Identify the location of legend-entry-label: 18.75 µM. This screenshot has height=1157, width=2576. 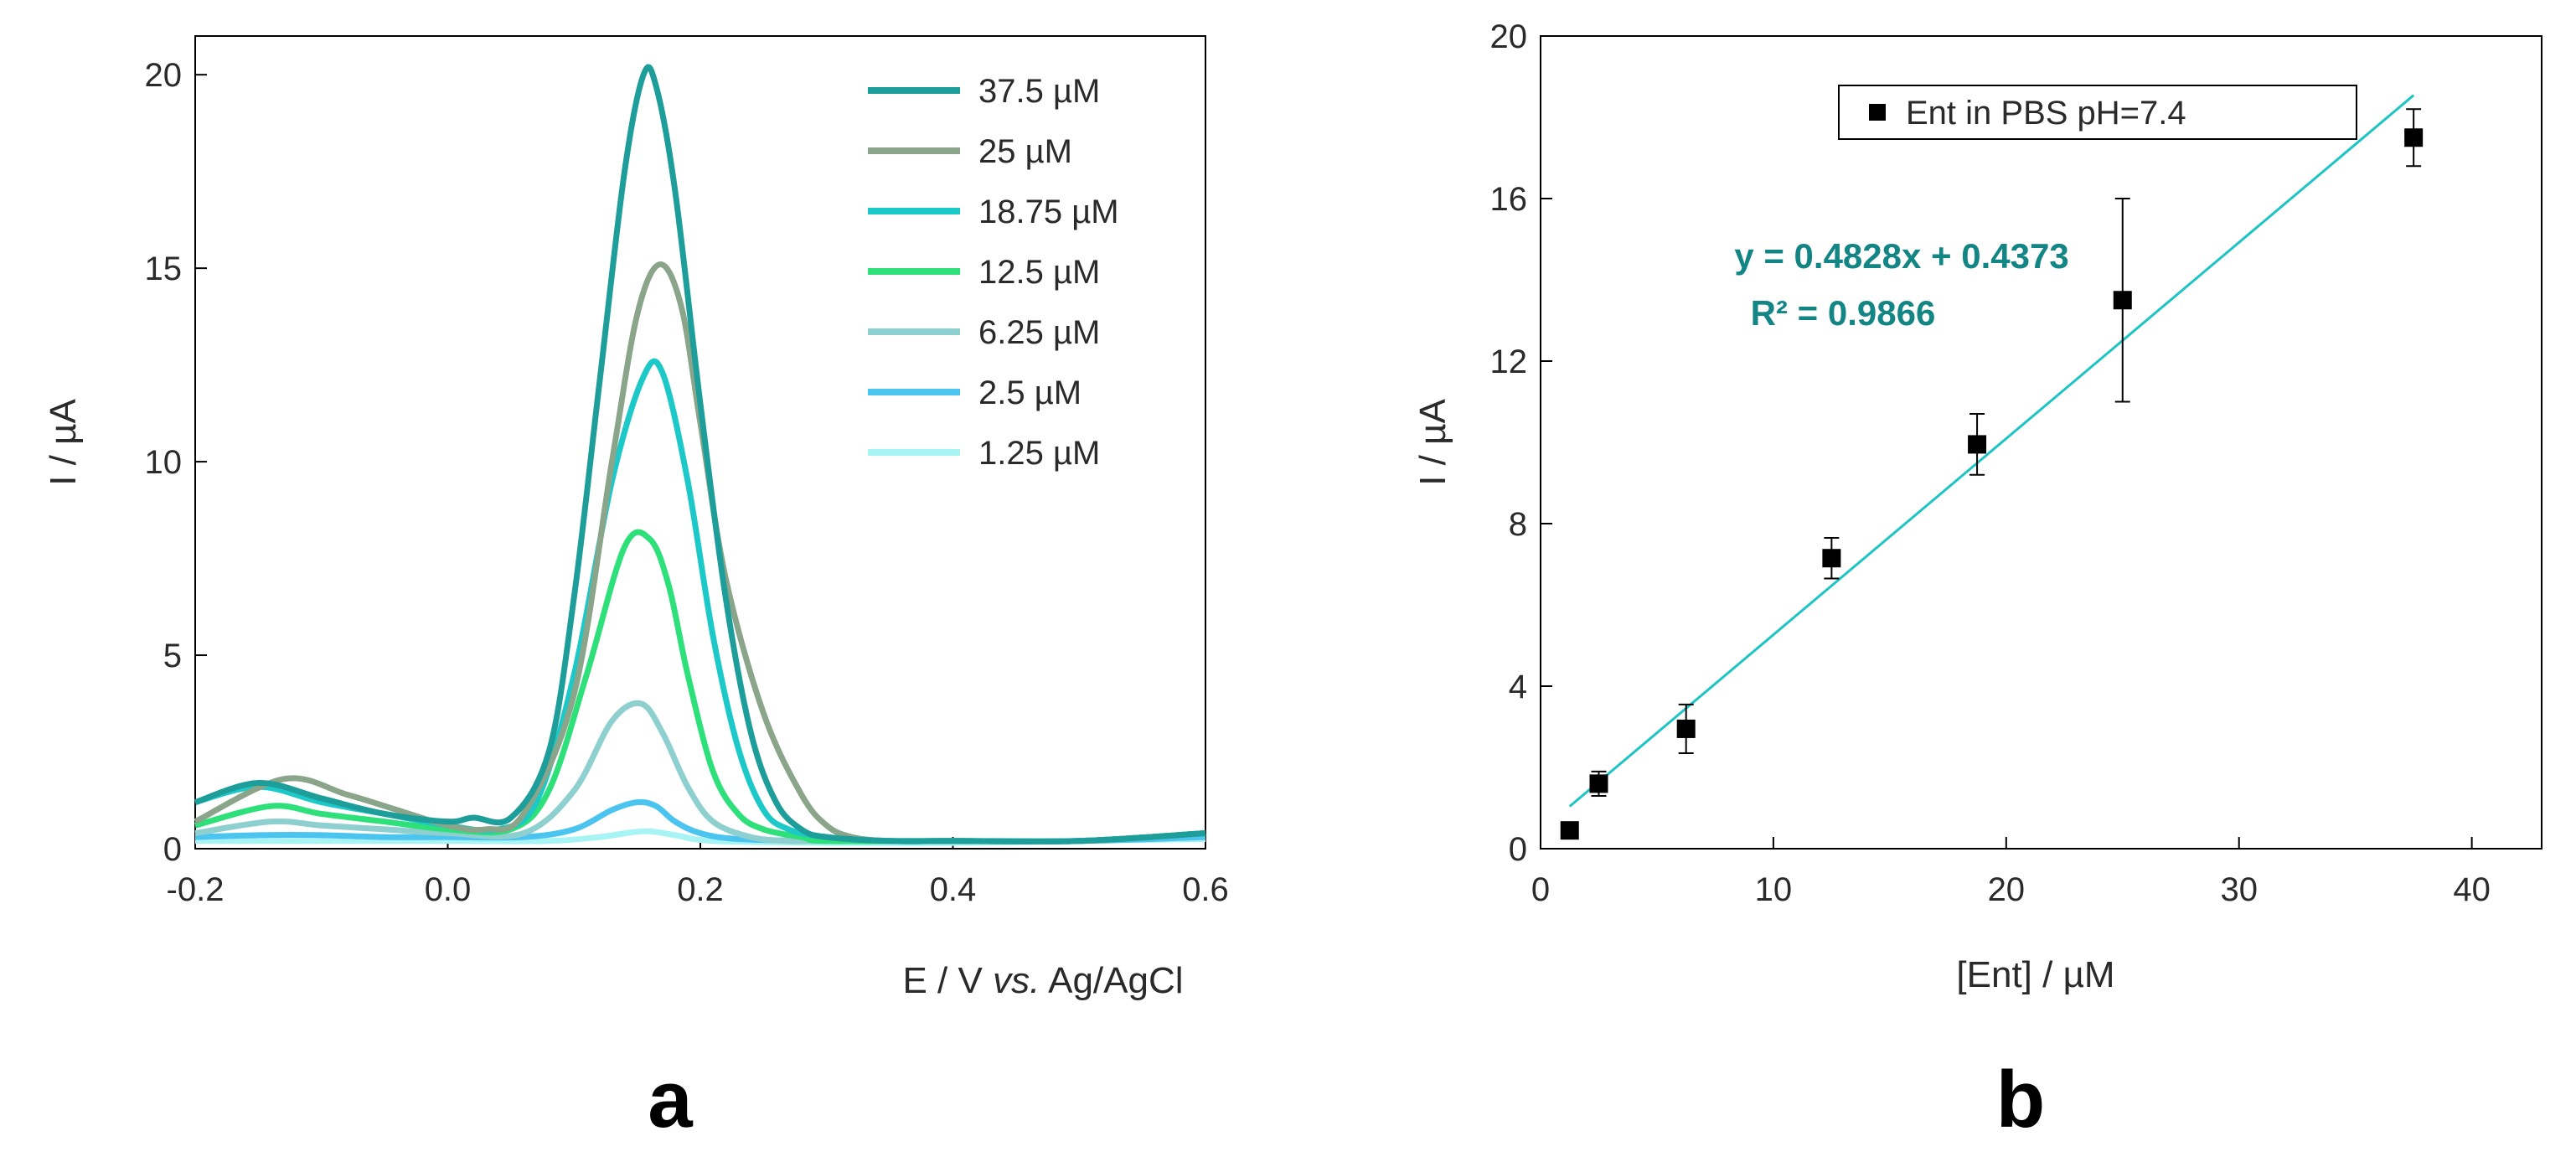
(1048, 212).